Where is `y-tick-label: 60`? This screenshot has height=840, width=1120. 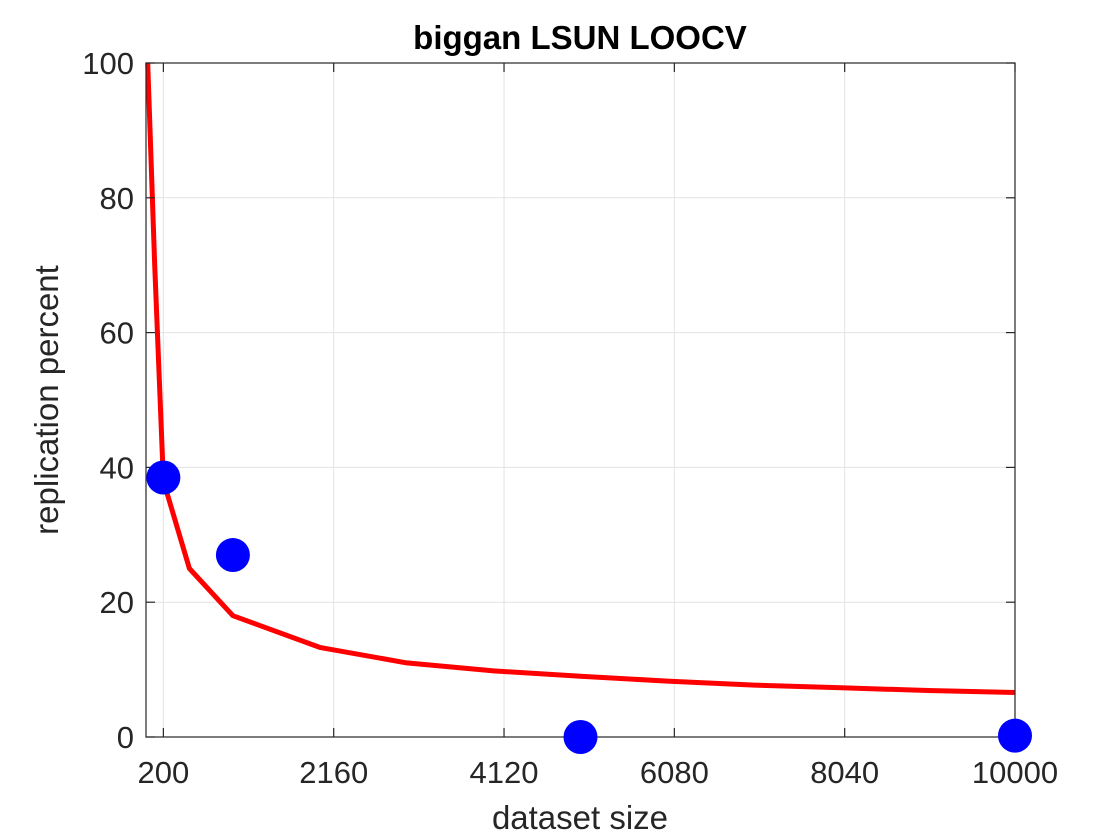 y-tick-label: 60 is located at coordinates (117, 333).